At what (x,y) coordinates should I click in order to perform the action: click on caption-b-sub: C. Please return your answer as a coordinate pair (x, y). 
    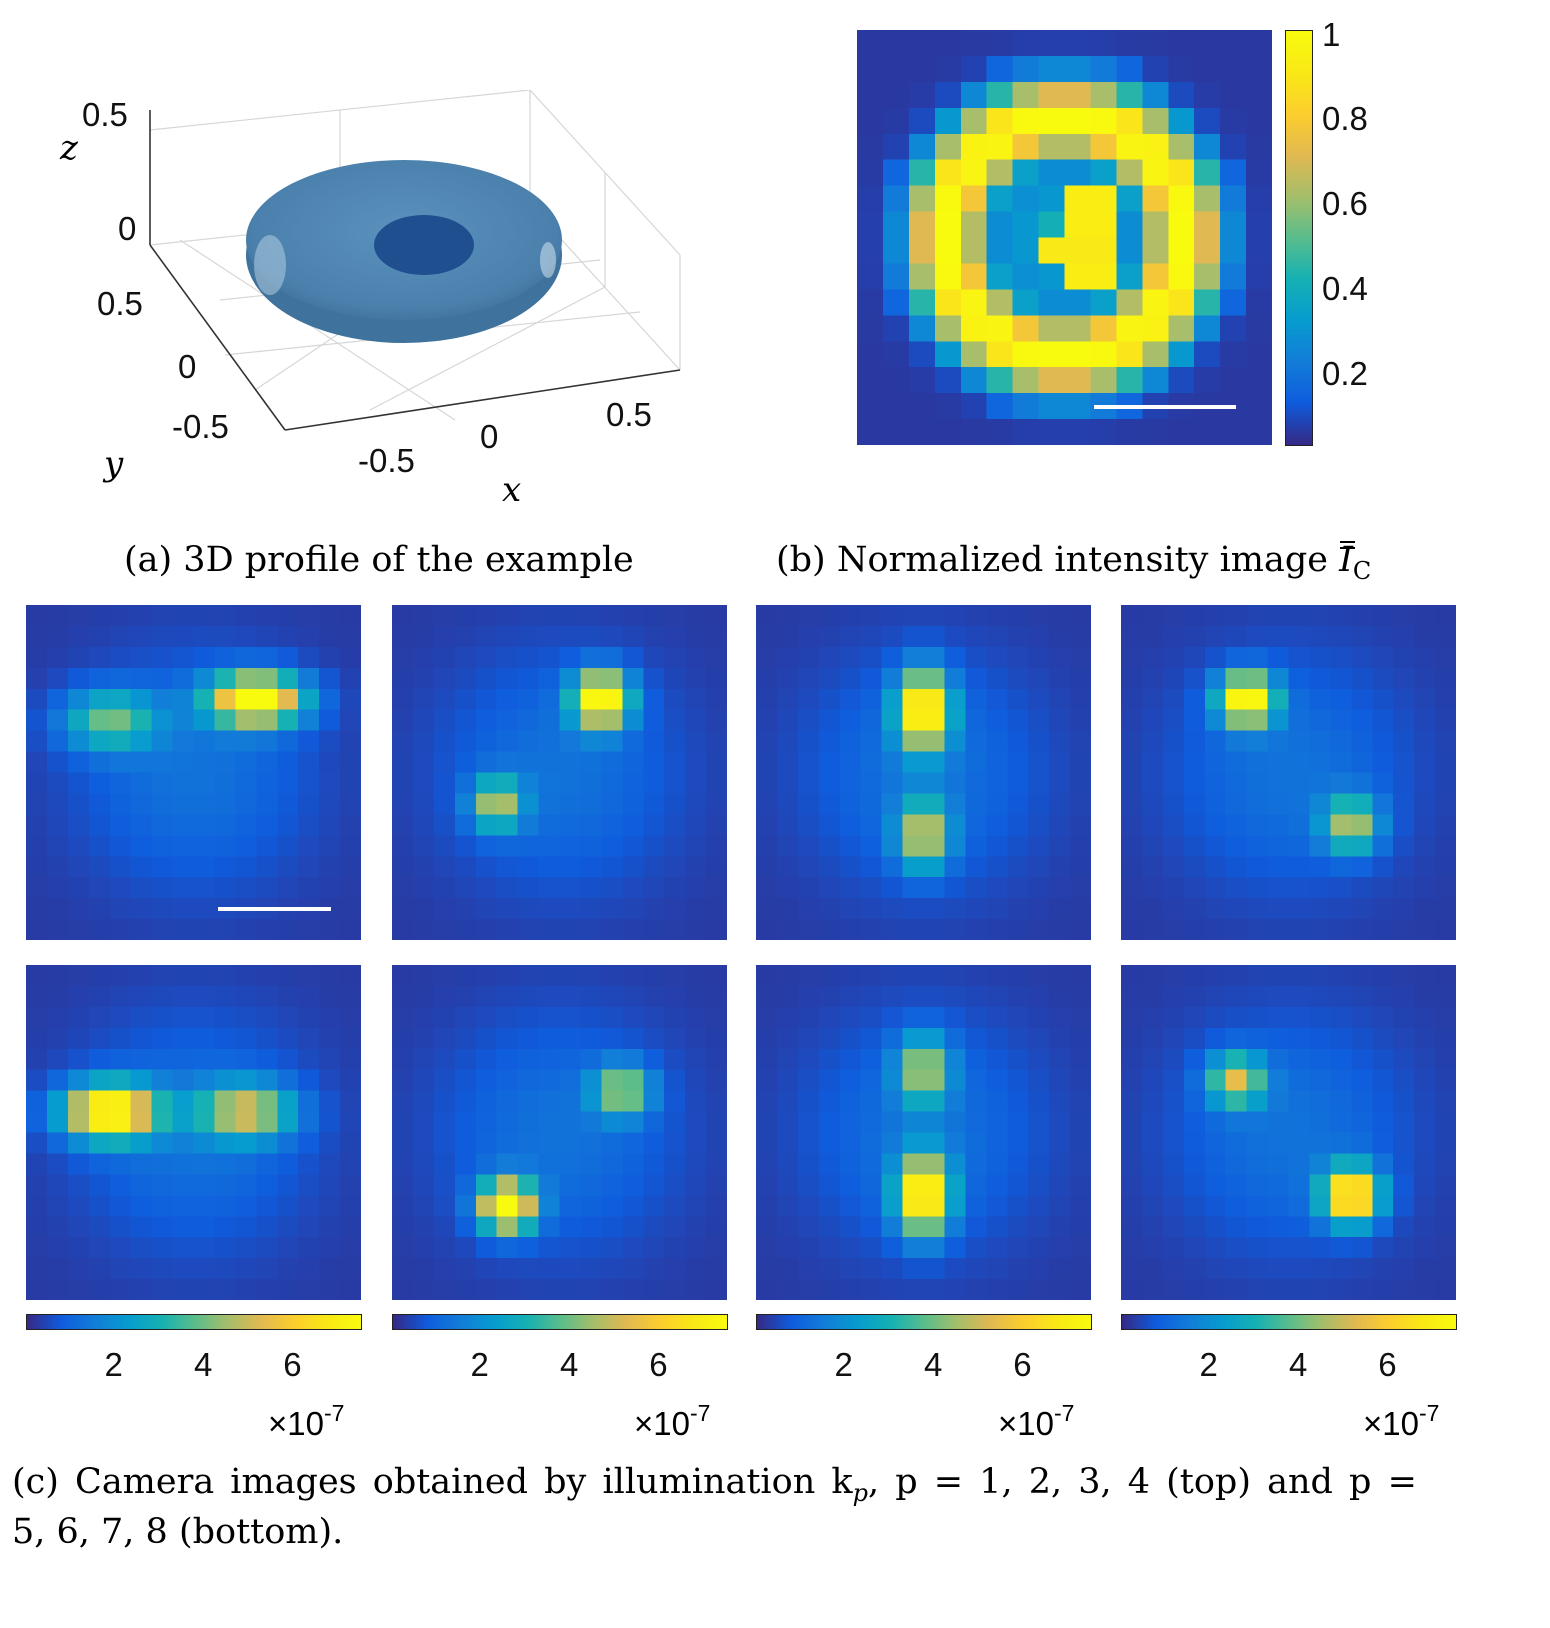
    Looking at the image, I should click on (1362, 571).